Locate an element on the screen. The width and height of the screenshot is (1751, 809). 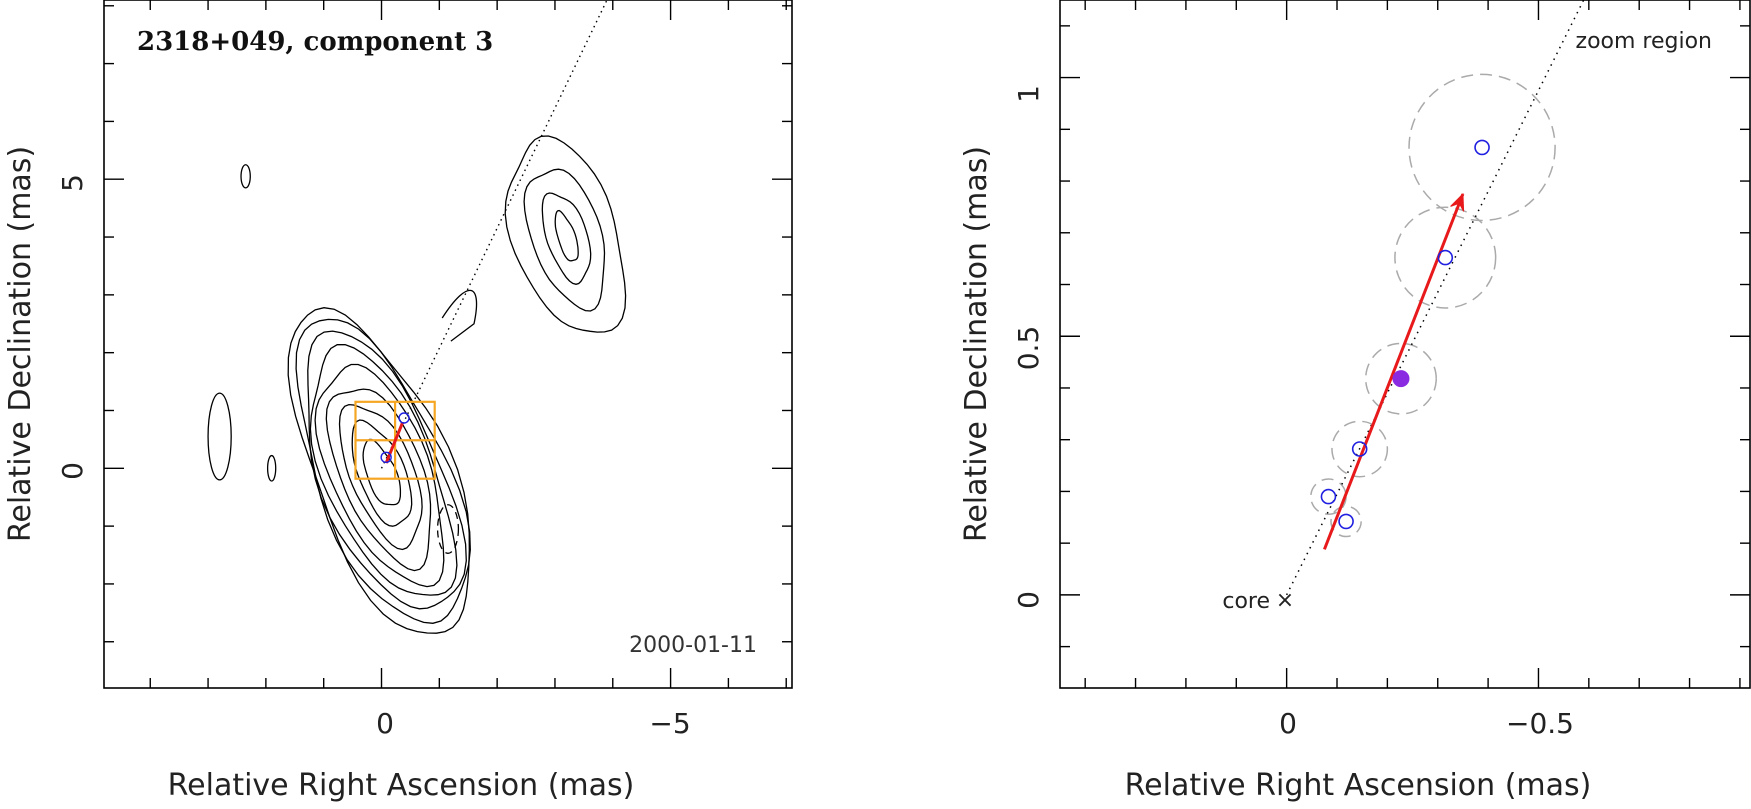
right-y-tick-label-2: 1 is located at coordinates (1028, 94).